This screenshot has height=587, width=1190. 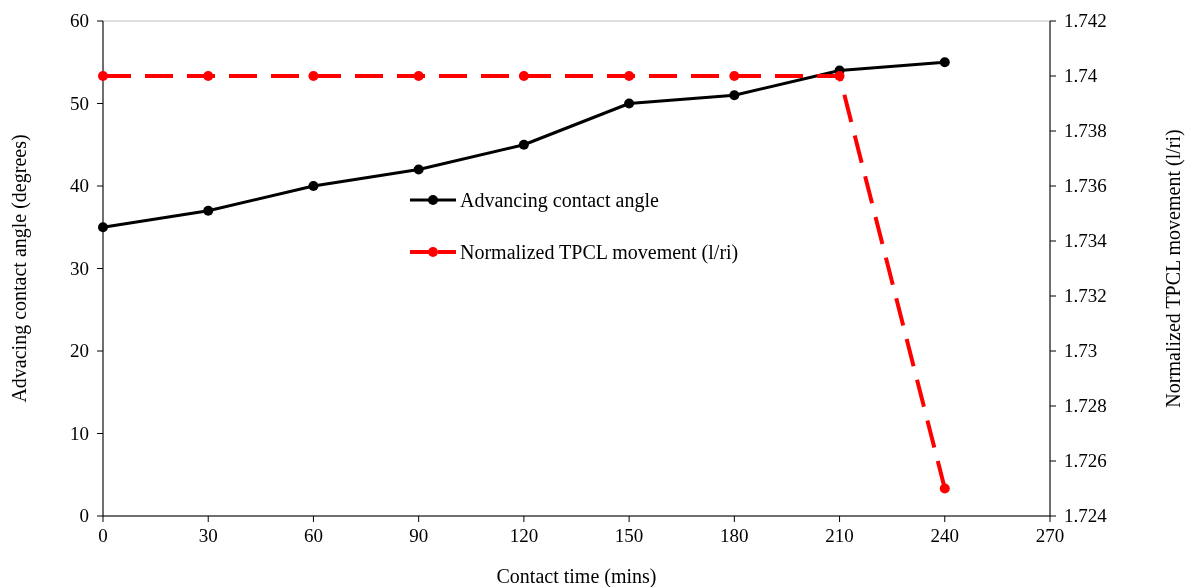 I want to click on y2-tick-label: 1.742, so click(x=1085, y=20).